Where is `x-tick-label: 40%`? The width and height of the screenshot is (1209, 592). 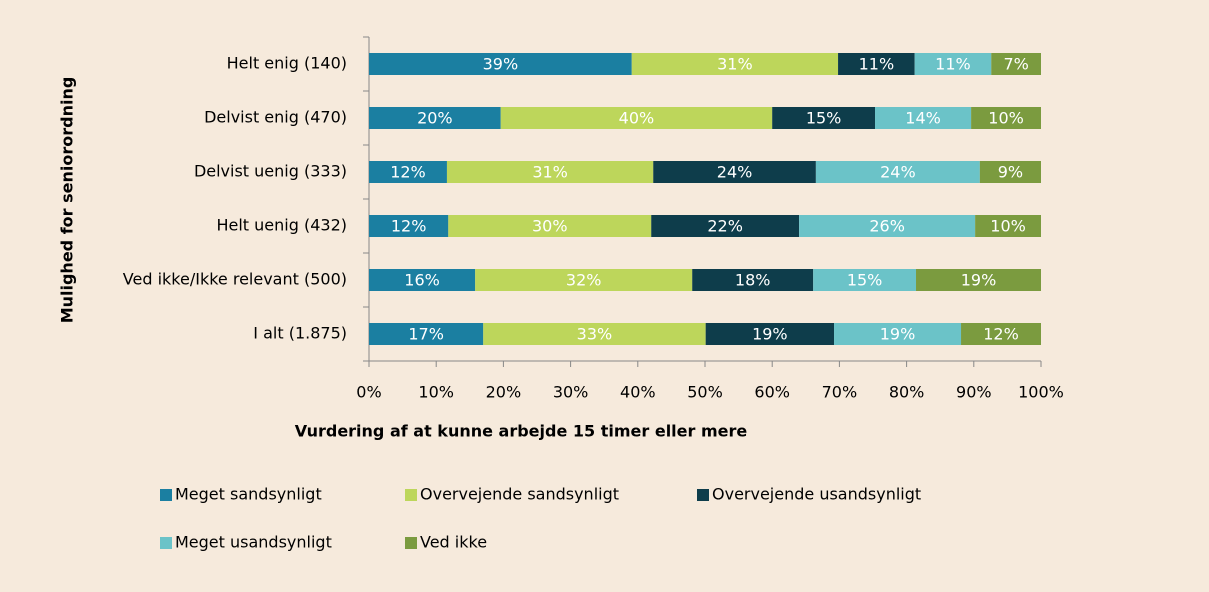 x-tick-label: 40% is located at coordinates (638, 392).